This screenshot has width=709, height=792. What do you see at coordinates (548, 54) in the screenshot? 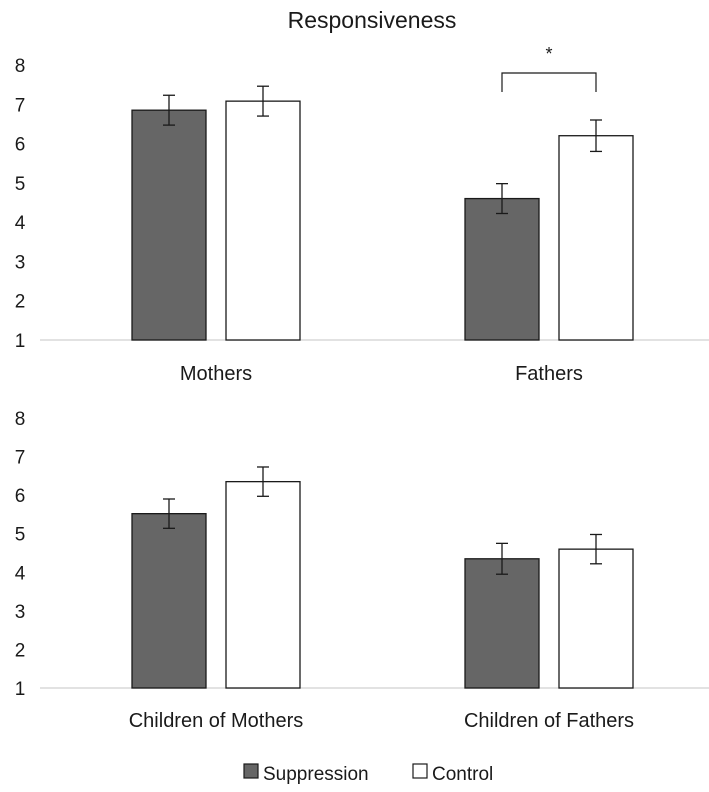
I see `significance-marker: *` at bounding box center [548, 54].